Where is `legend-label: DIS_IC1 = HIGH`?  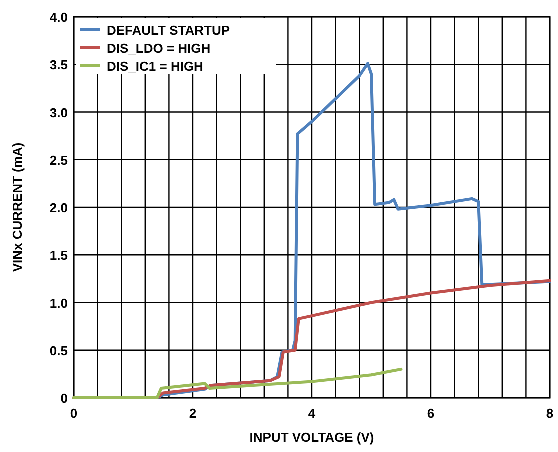
legend-label: DIS_IC1 = HIGH is located at coordinates (155, 66).